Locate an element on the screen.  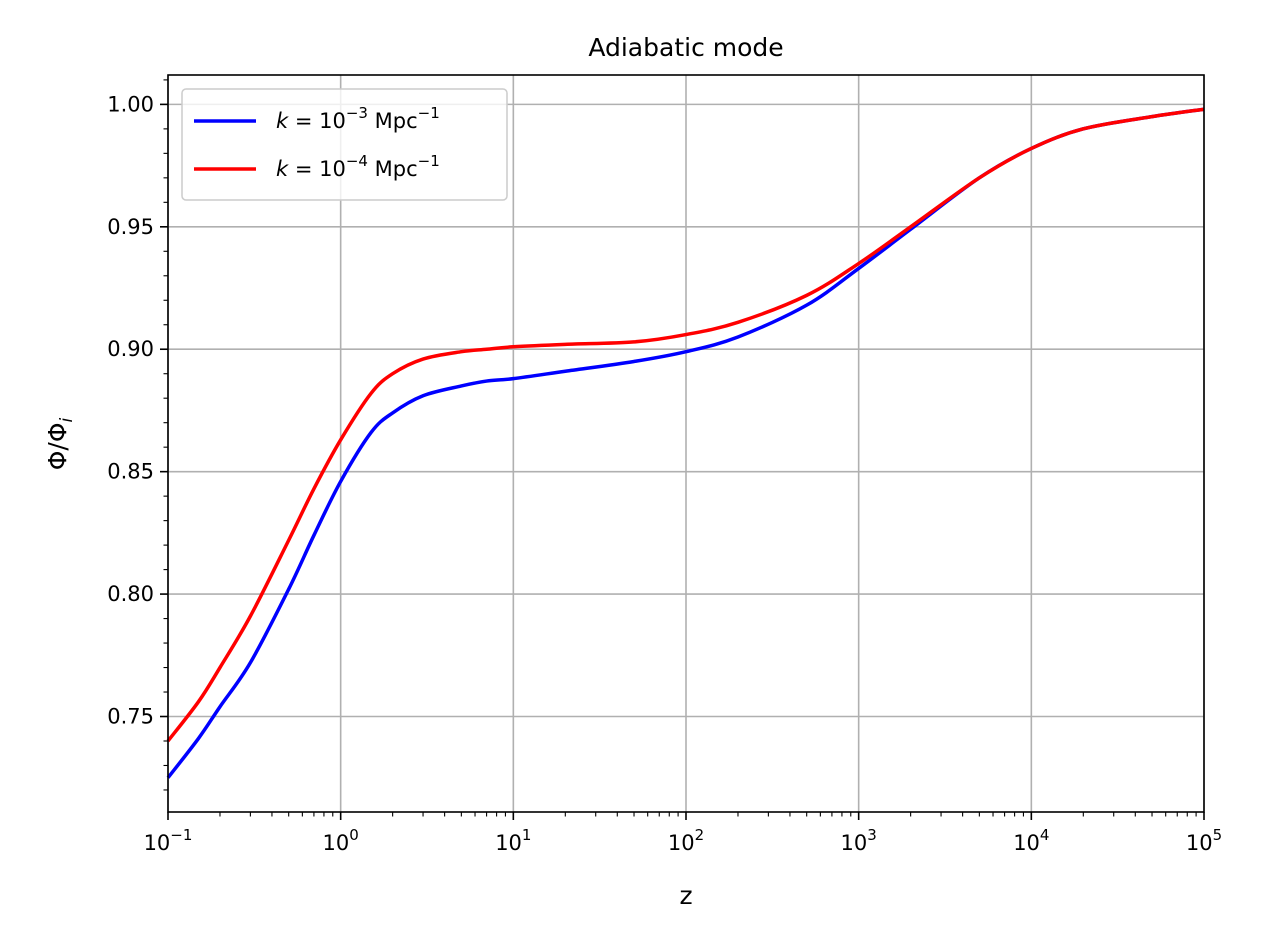
legend-entry-k-1e-4: k = 10−4 Mpc−1 is located at coordinates (358, 166).